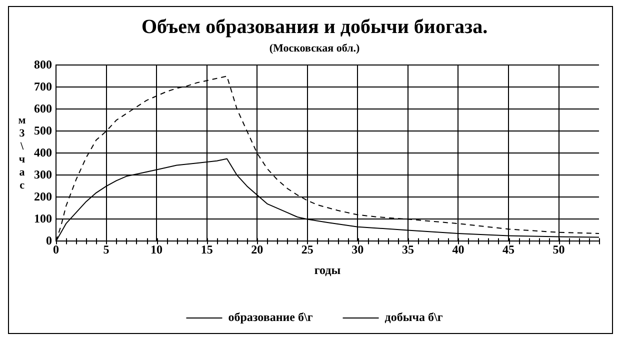  Describe the element at coordinates (43, 86) in the screenshot. I see `y-tick-label: 700` at that location.